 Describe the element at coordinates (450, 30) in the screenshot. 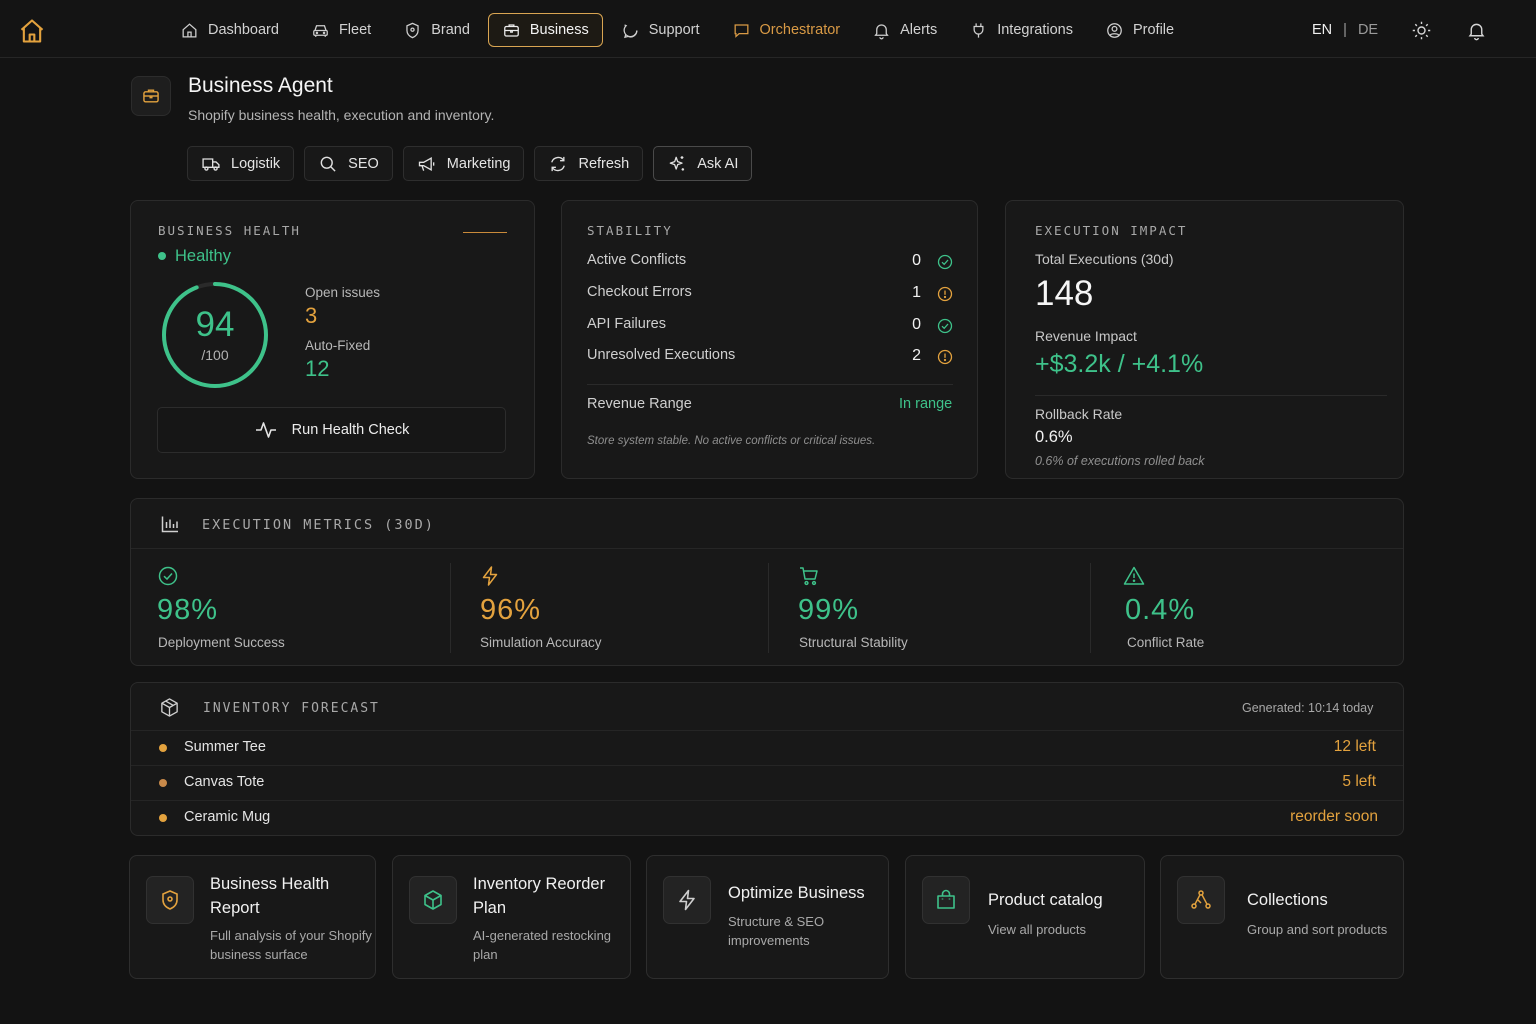

I see `nav-label: Brand` at that location.